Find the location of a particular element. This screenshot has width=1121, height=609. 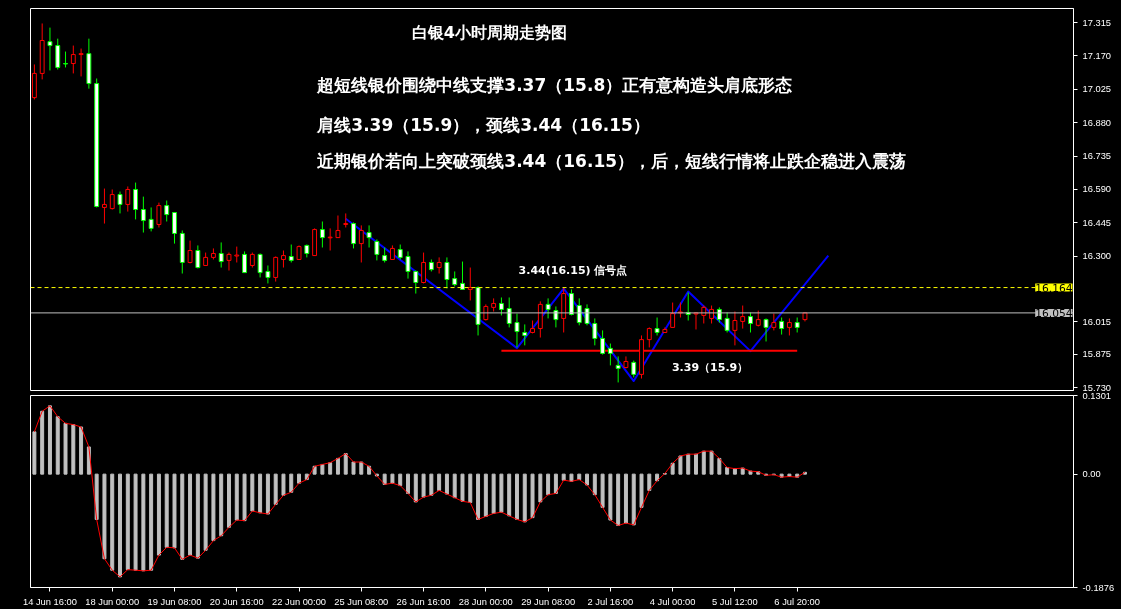

y-tick-label: 16.590 is located at coordinates (1097, 189).